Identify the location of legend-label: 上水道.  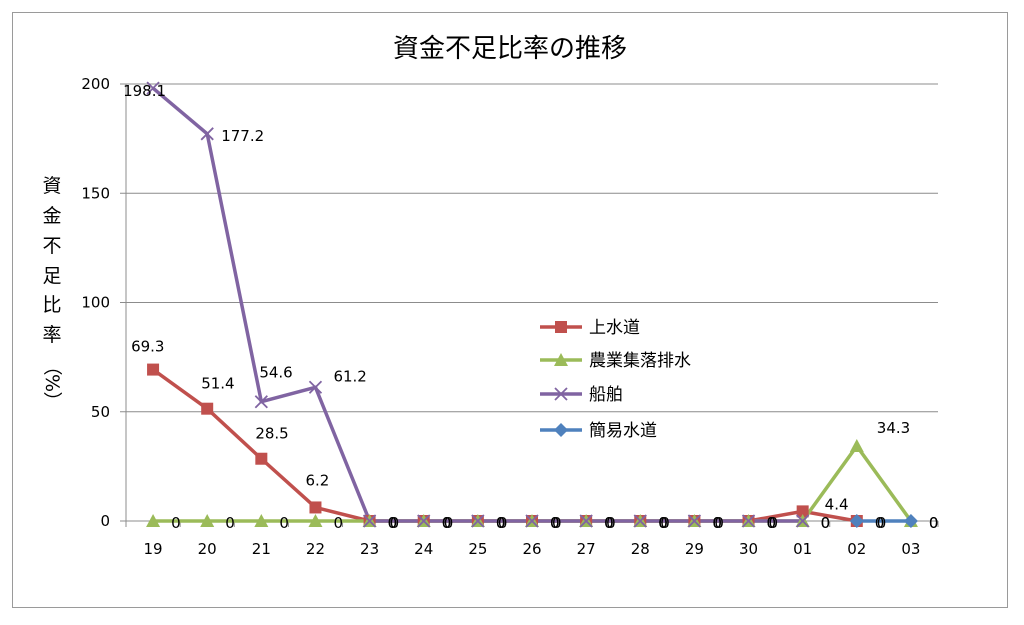
(614, 328).